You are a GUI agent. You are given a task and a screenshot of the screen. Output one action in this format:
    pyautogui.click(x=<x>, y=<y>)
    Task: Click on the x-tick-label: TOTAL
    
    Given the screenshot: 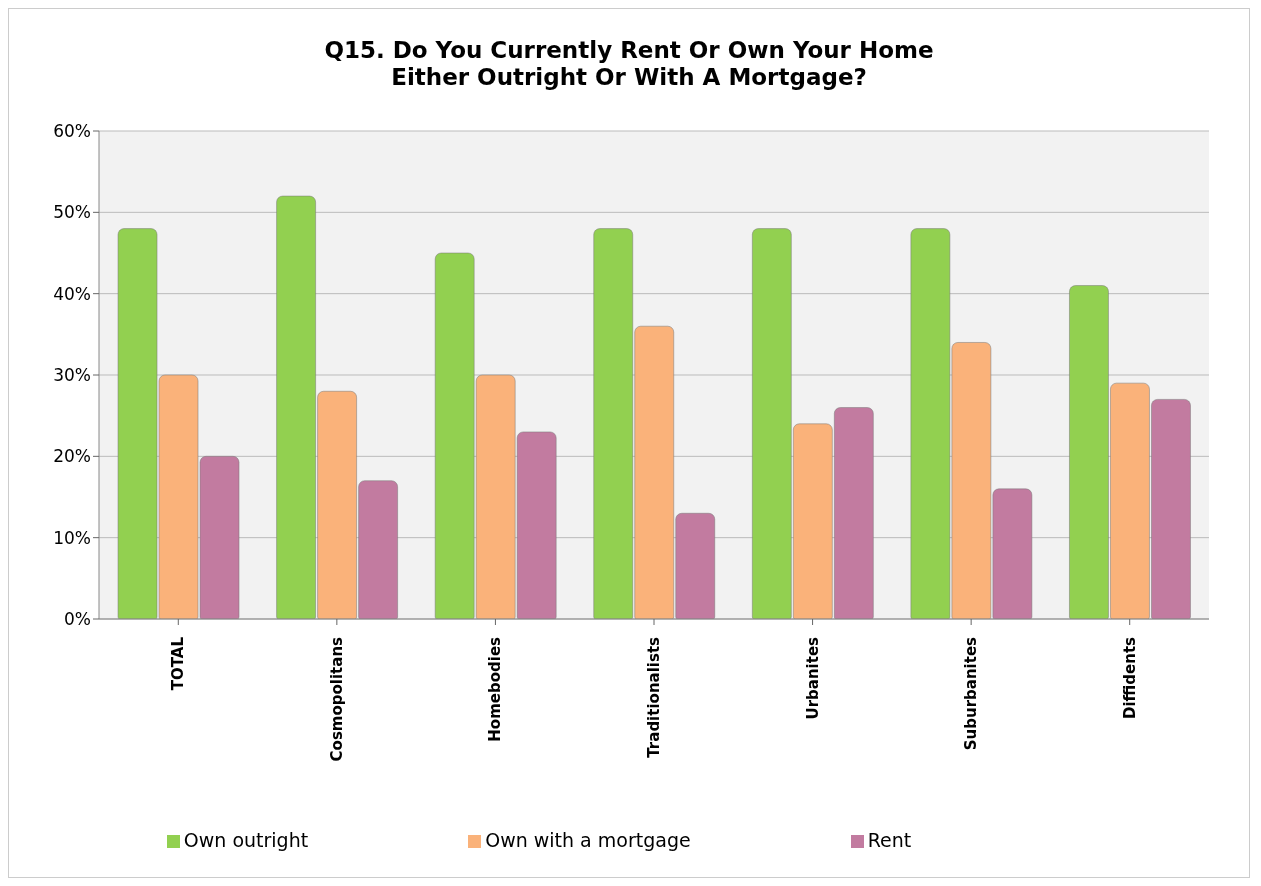 What is the action you would take?
    pyautogui.click(x=178, y=663)
    